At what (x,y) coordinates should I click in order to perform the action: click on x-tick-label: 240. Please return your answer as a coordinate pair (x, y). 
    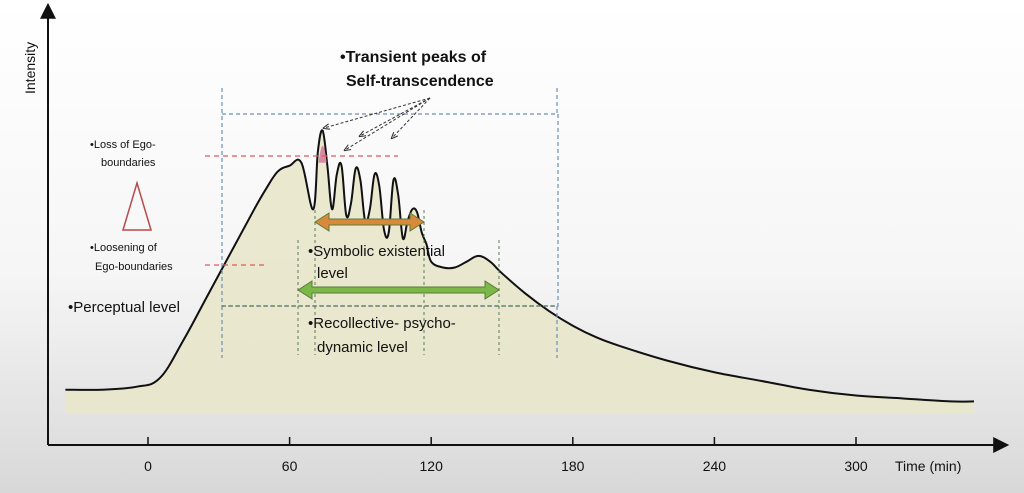
    Looking at the image, I should click on (715, 466).